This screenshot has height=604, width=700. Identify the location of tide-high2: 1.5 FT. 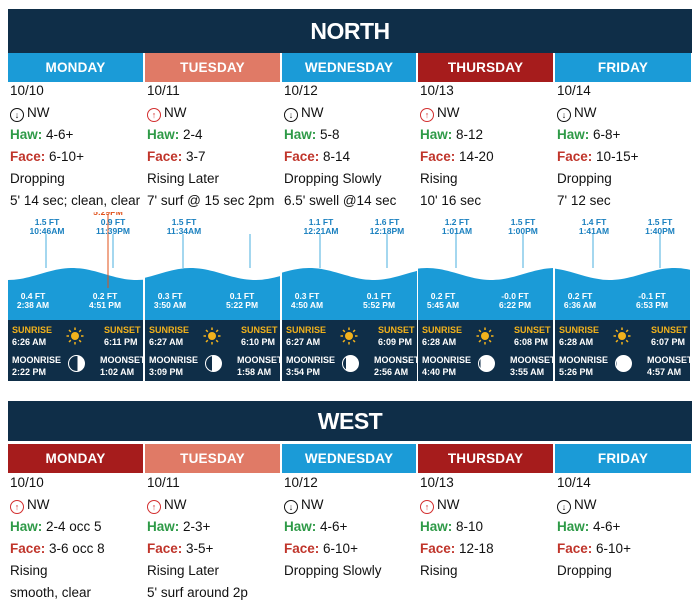
(660, 222).